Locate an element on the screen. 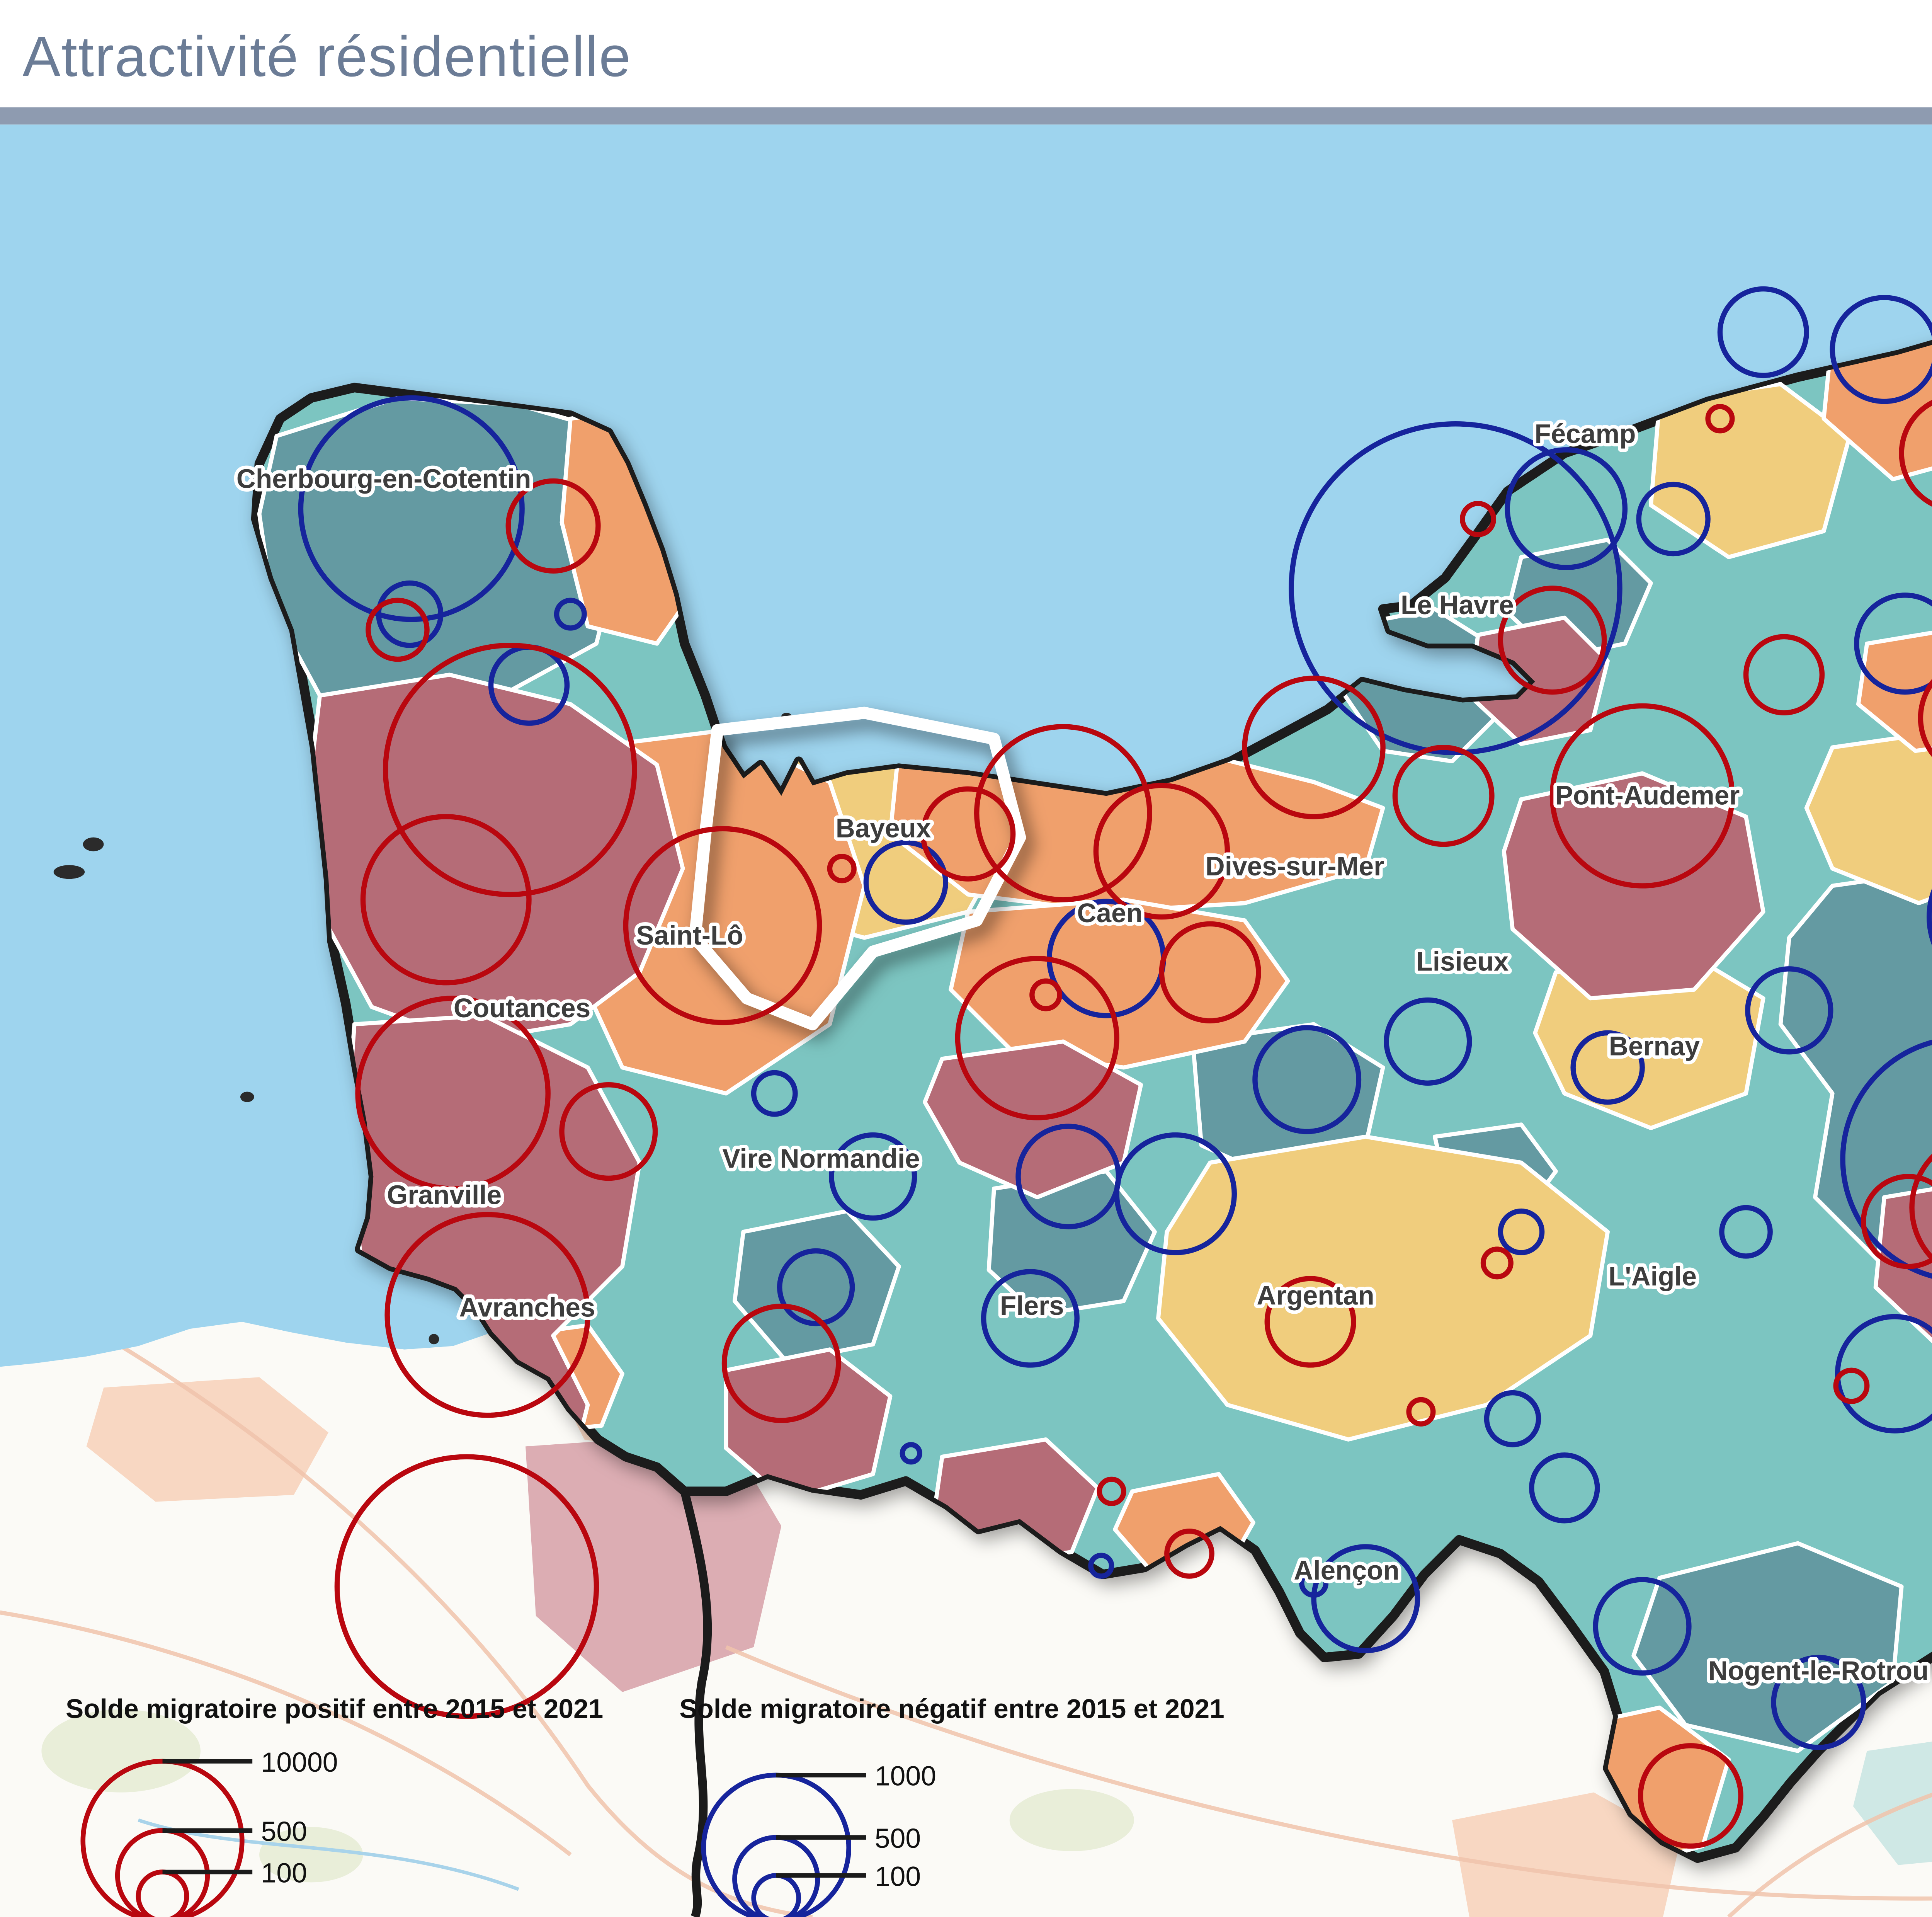 The height and width of the screenshot is (1917, 1932). city-label: Cherbourg-en-Cotentin is located at coordinates (383, 478).